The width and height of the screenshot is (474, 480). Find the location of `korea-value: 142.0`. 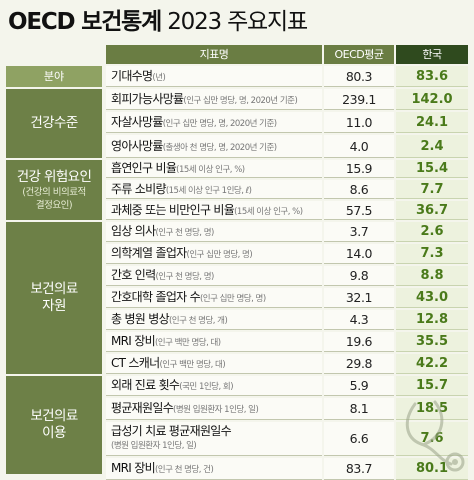

korea-value: 142.0 is located at coordinates (432, 99).